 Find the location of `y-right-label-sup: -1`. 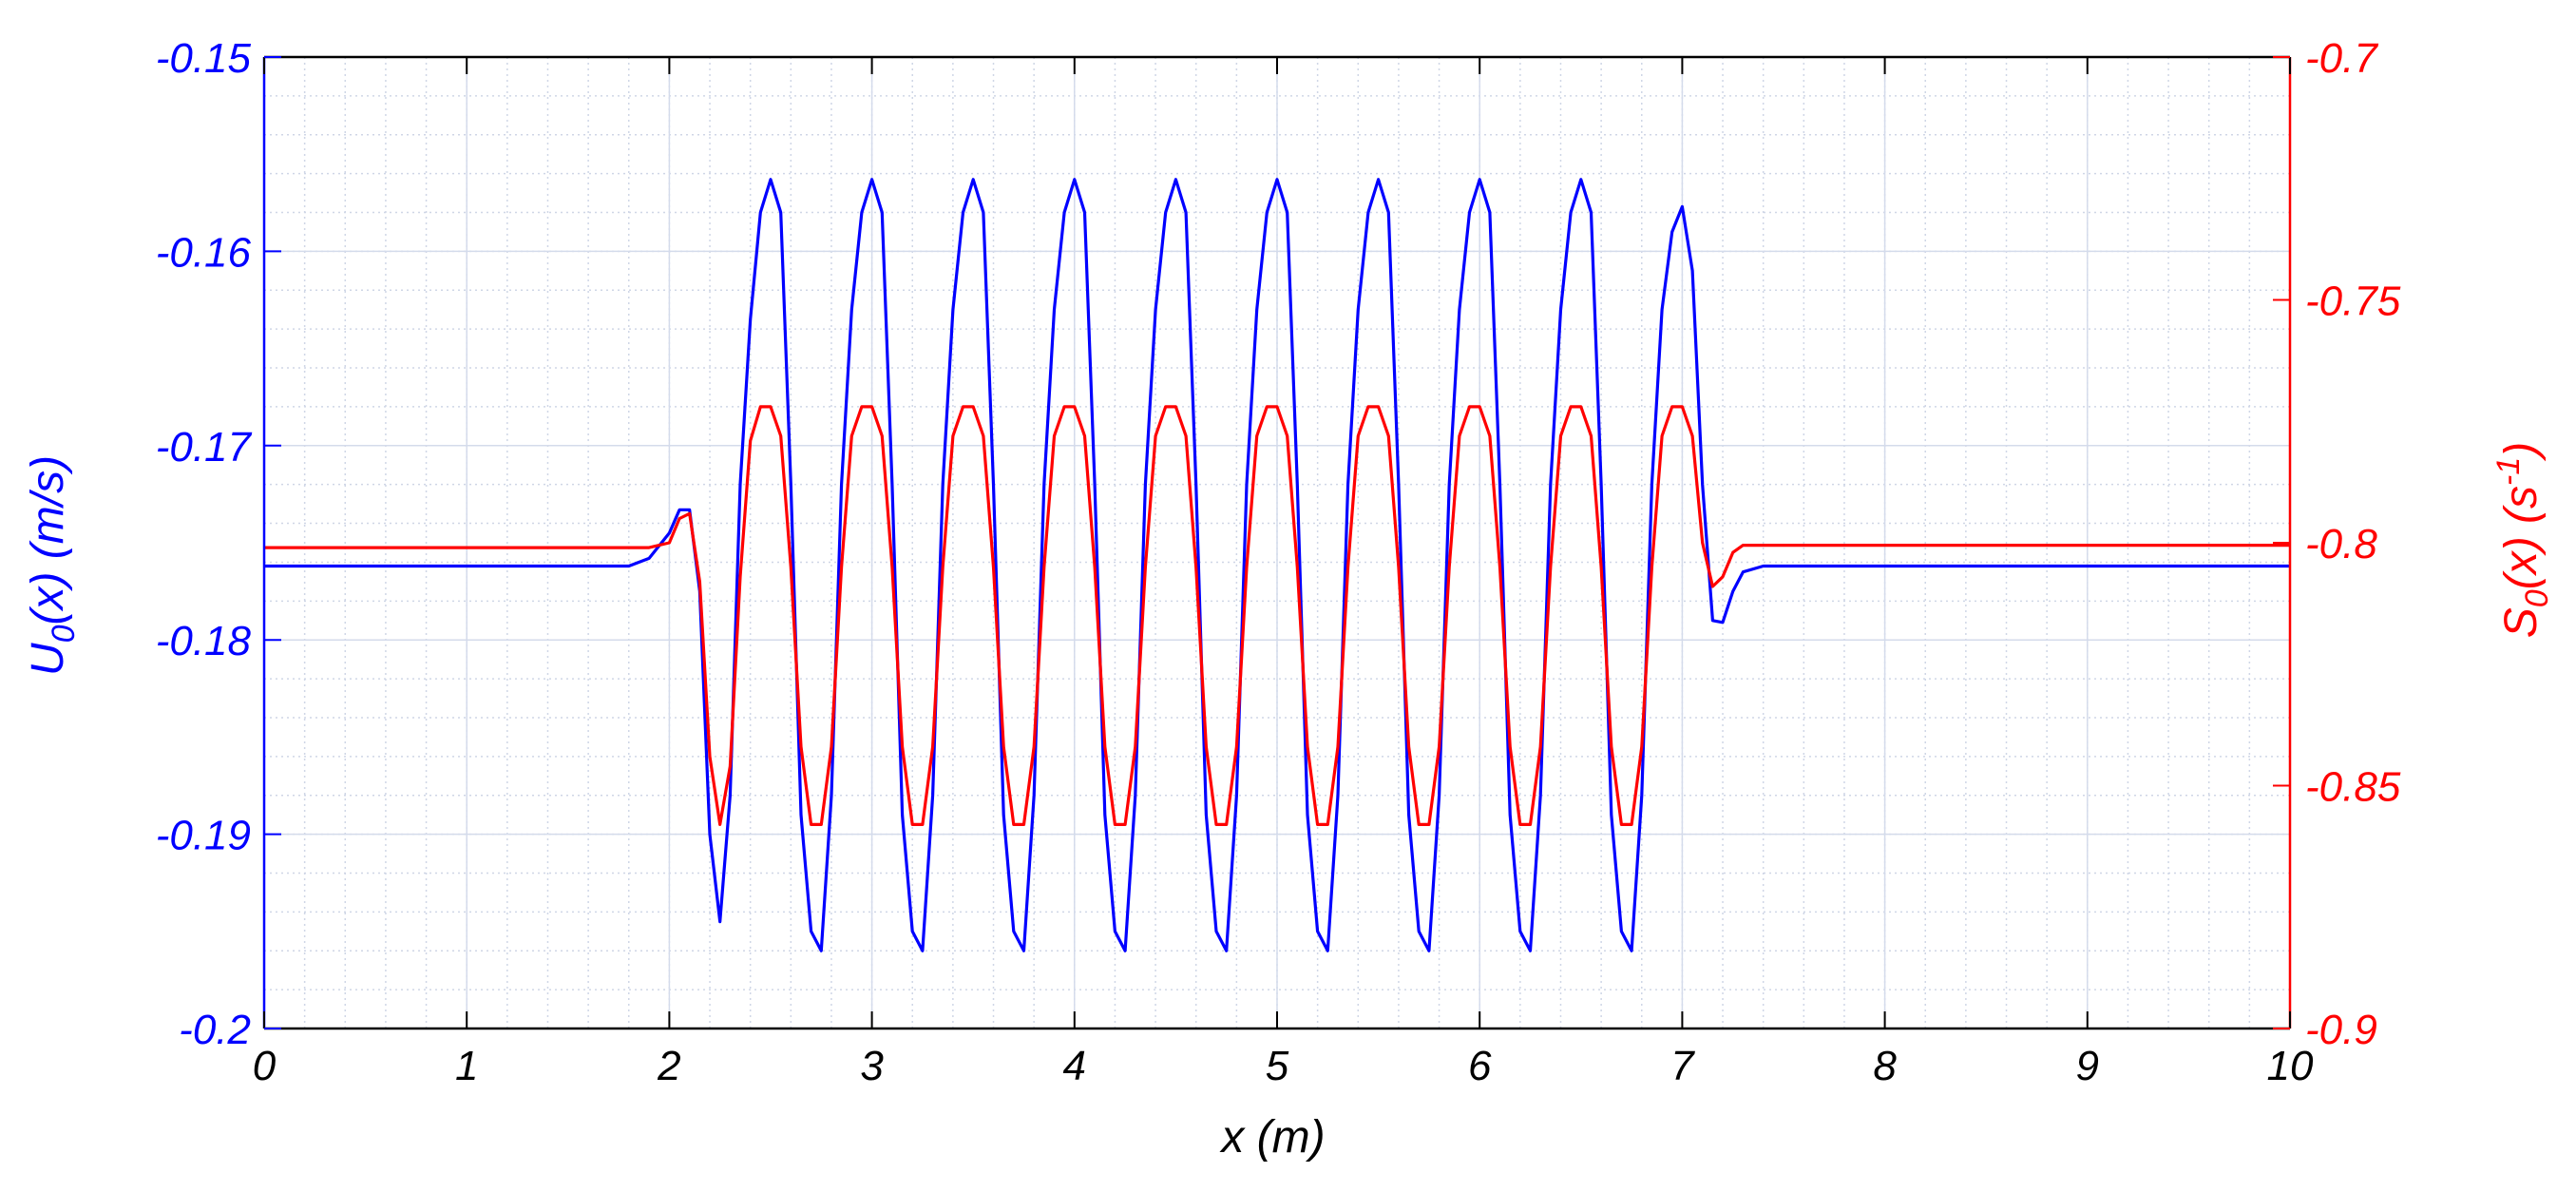

y-right-label-sup: -1 is located at coordinates (2508, 471).